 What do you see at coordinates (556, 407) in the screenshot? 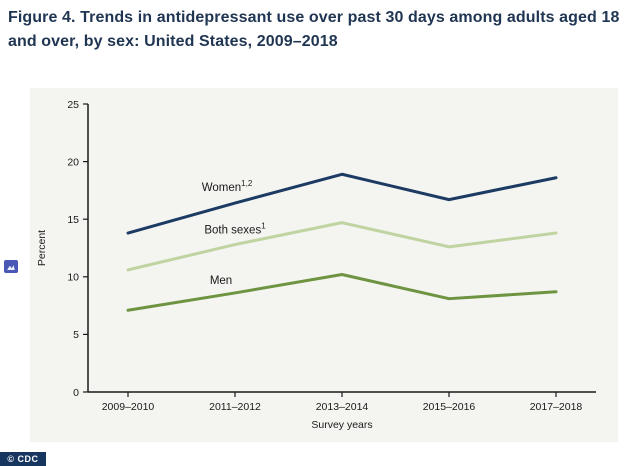
I see `x-tick-label: 2017–2018` at bounding box center [556, 407].